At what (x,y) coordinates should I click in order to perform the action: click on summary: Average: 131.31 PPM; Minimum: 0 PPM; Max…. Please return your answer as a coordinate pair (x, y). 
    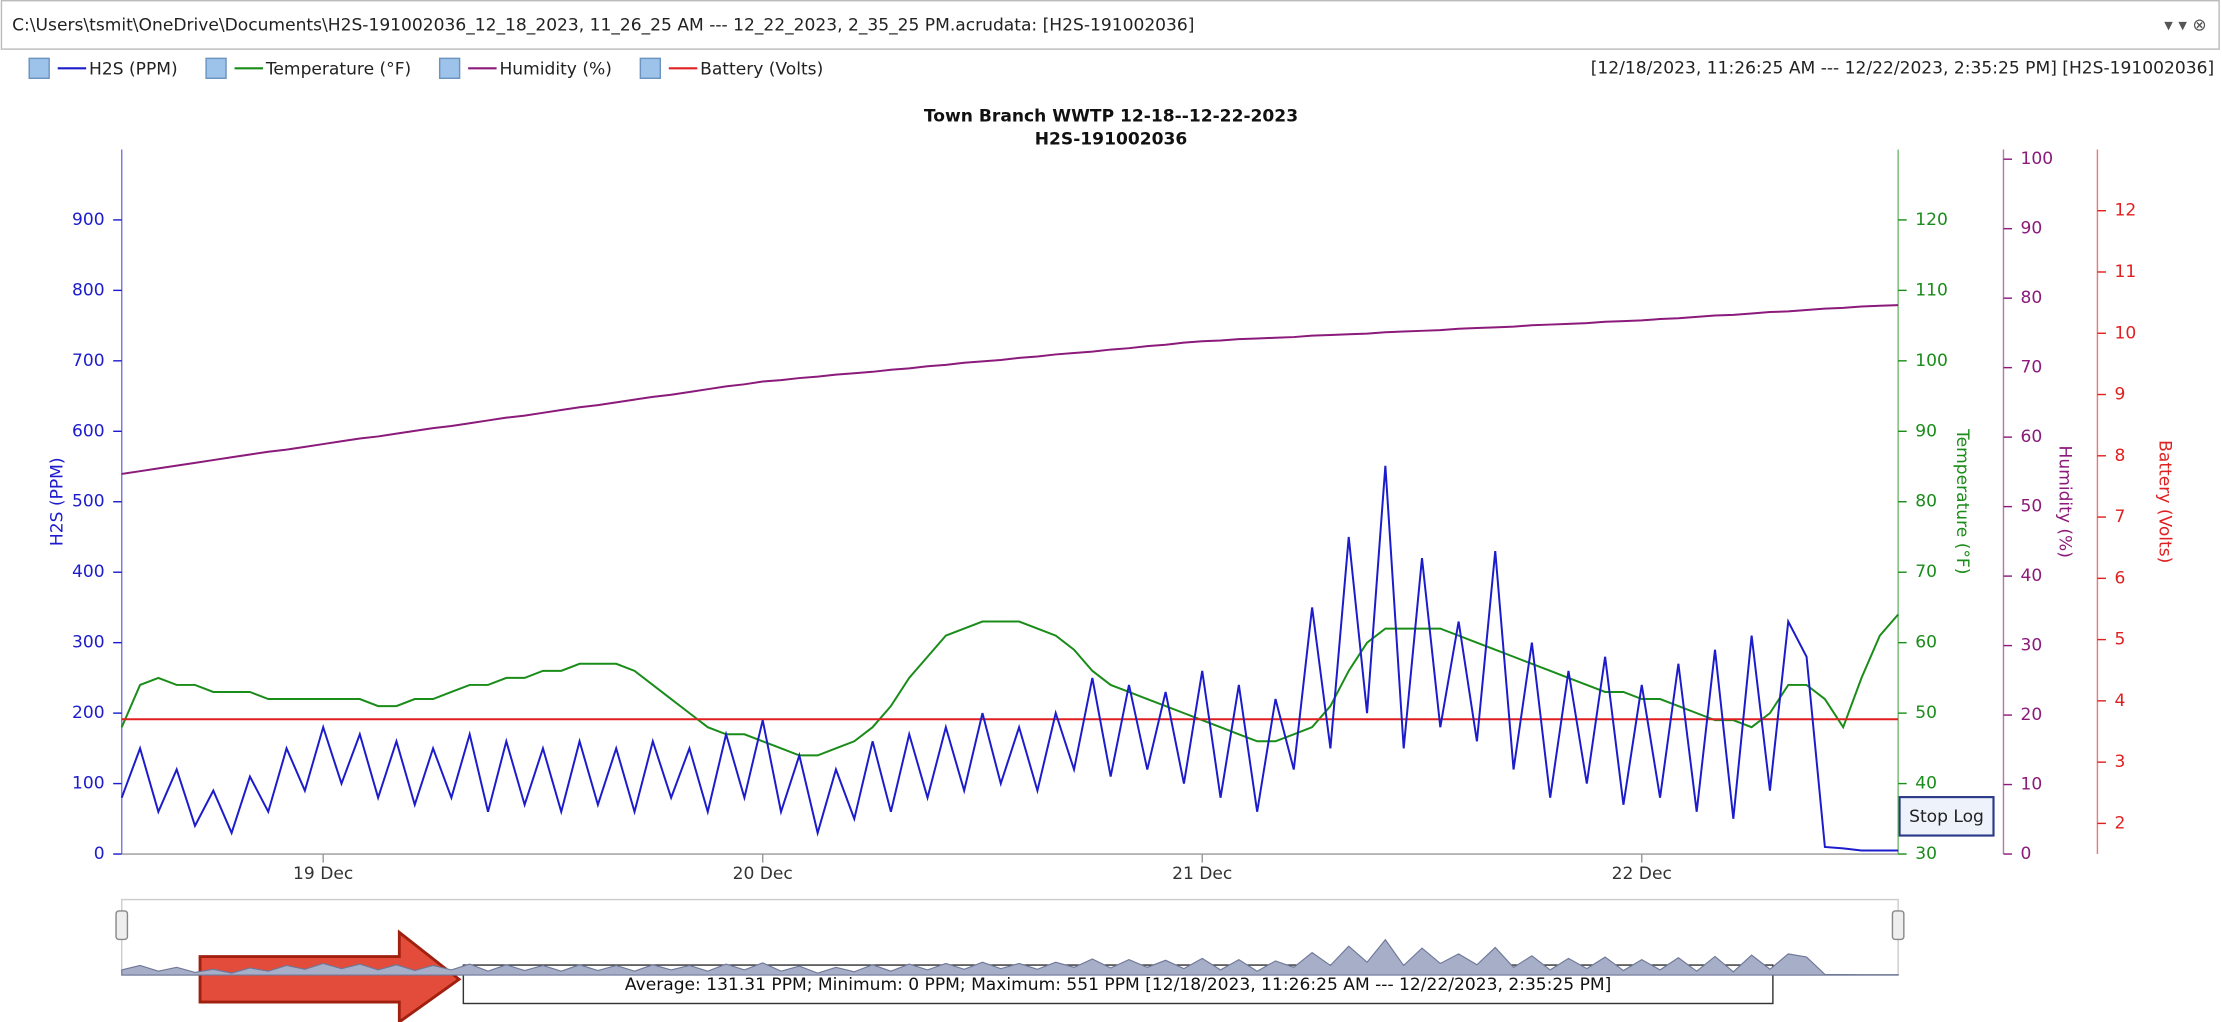
    Looking at the image, I should click on (1118, 985).